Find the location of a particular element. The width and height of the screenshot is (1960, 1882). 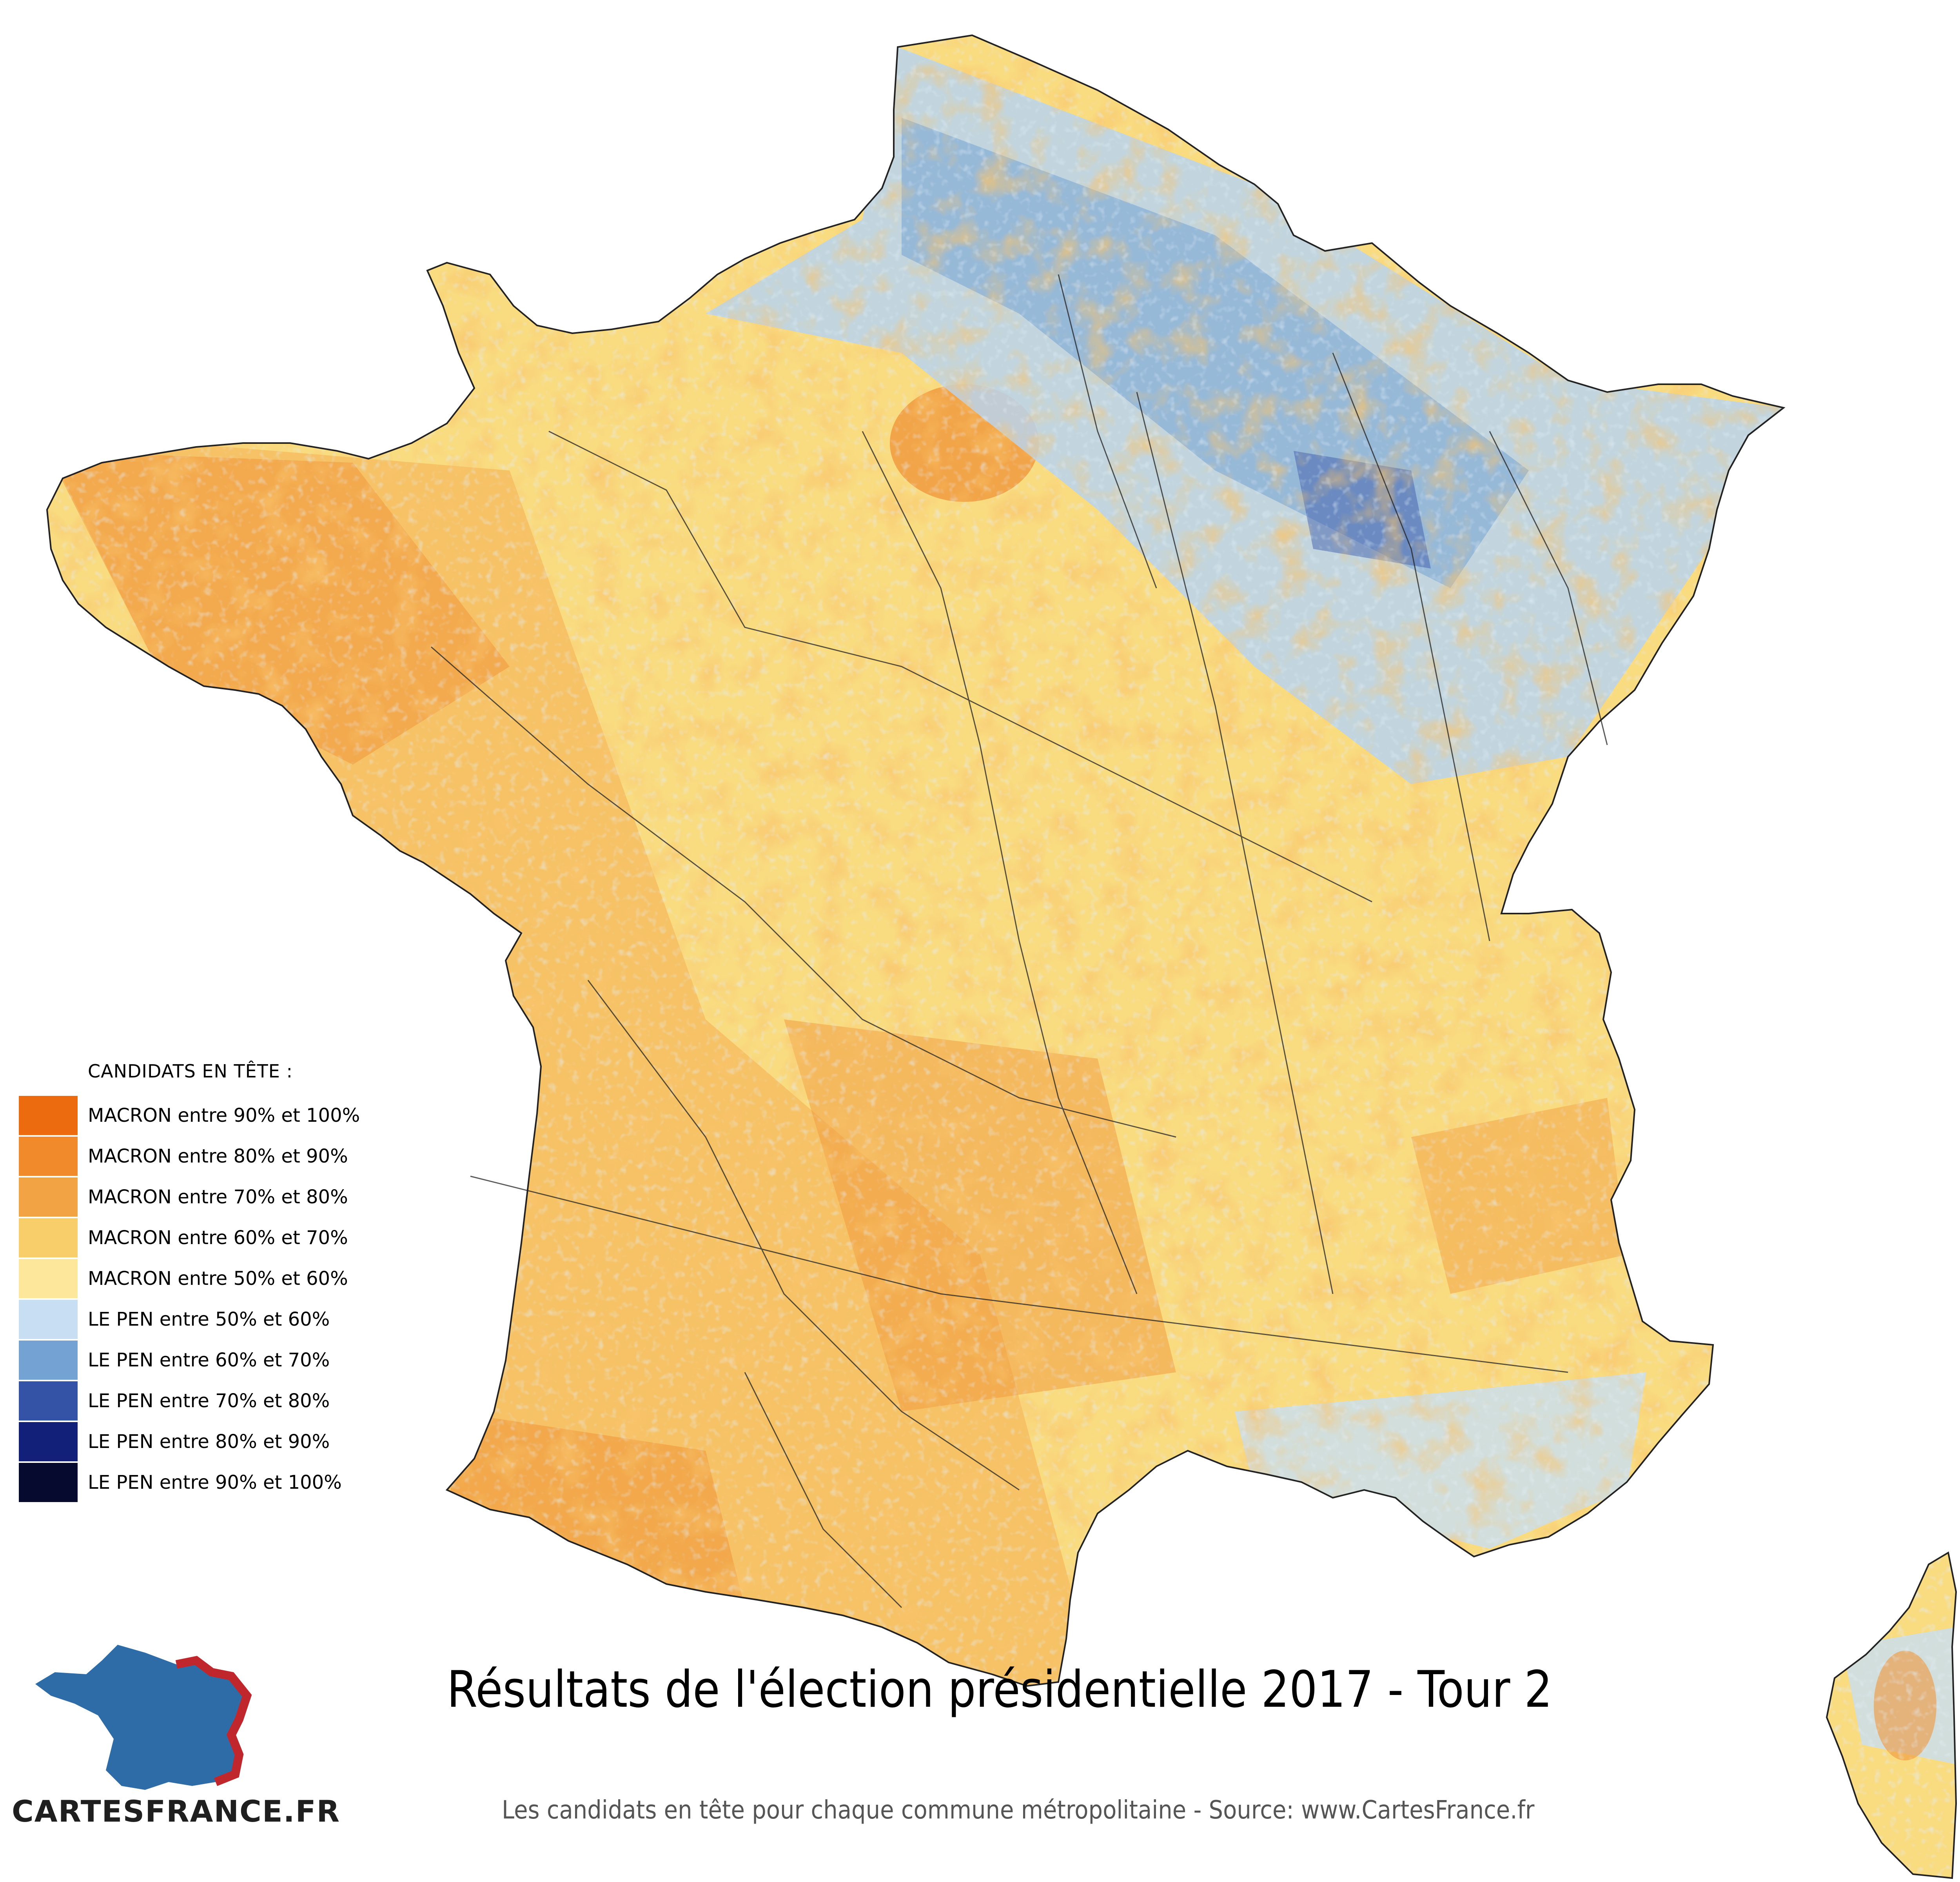

corsica is located at coordinates (1891, 1715).